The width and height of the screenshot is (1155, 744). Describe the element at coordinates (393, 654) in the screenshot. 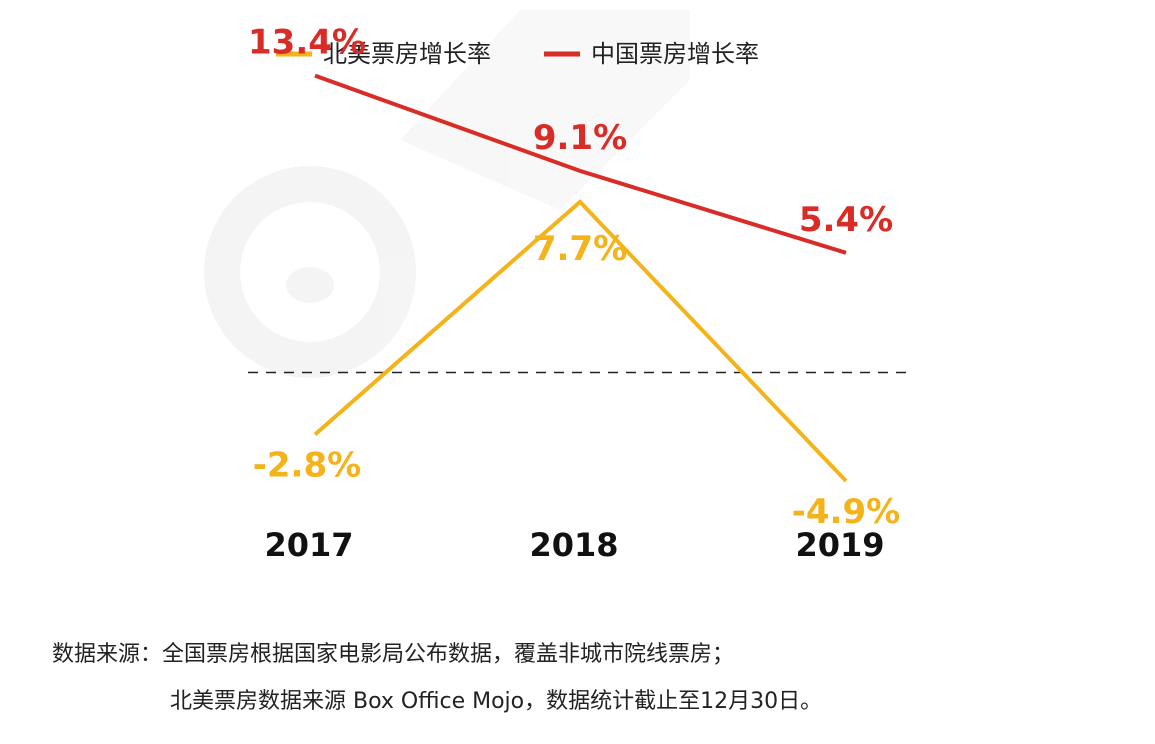

I see `data-source-note-line-1: 数据来源：全国票房根据国家电影局公布数据，覆盖非城市院线票房；` at that location.